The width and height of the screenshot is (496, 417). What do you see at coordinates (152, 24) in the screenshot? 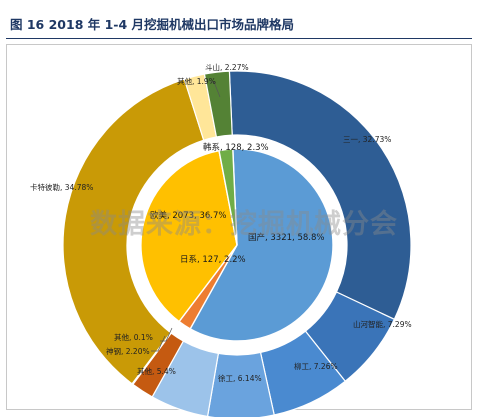
I see `figure-title: 图 16 2018 年 1-4 月挖掘机械出口市场品牌格局` at bounding box center [152, 24].